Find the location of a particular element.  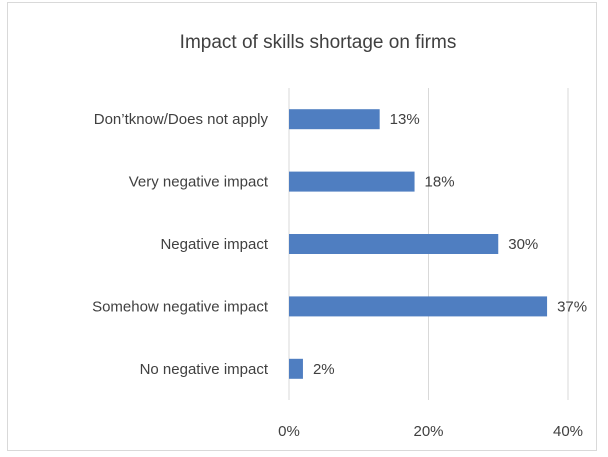

x-tick-label: 20% is located at coordinates (428, 431).